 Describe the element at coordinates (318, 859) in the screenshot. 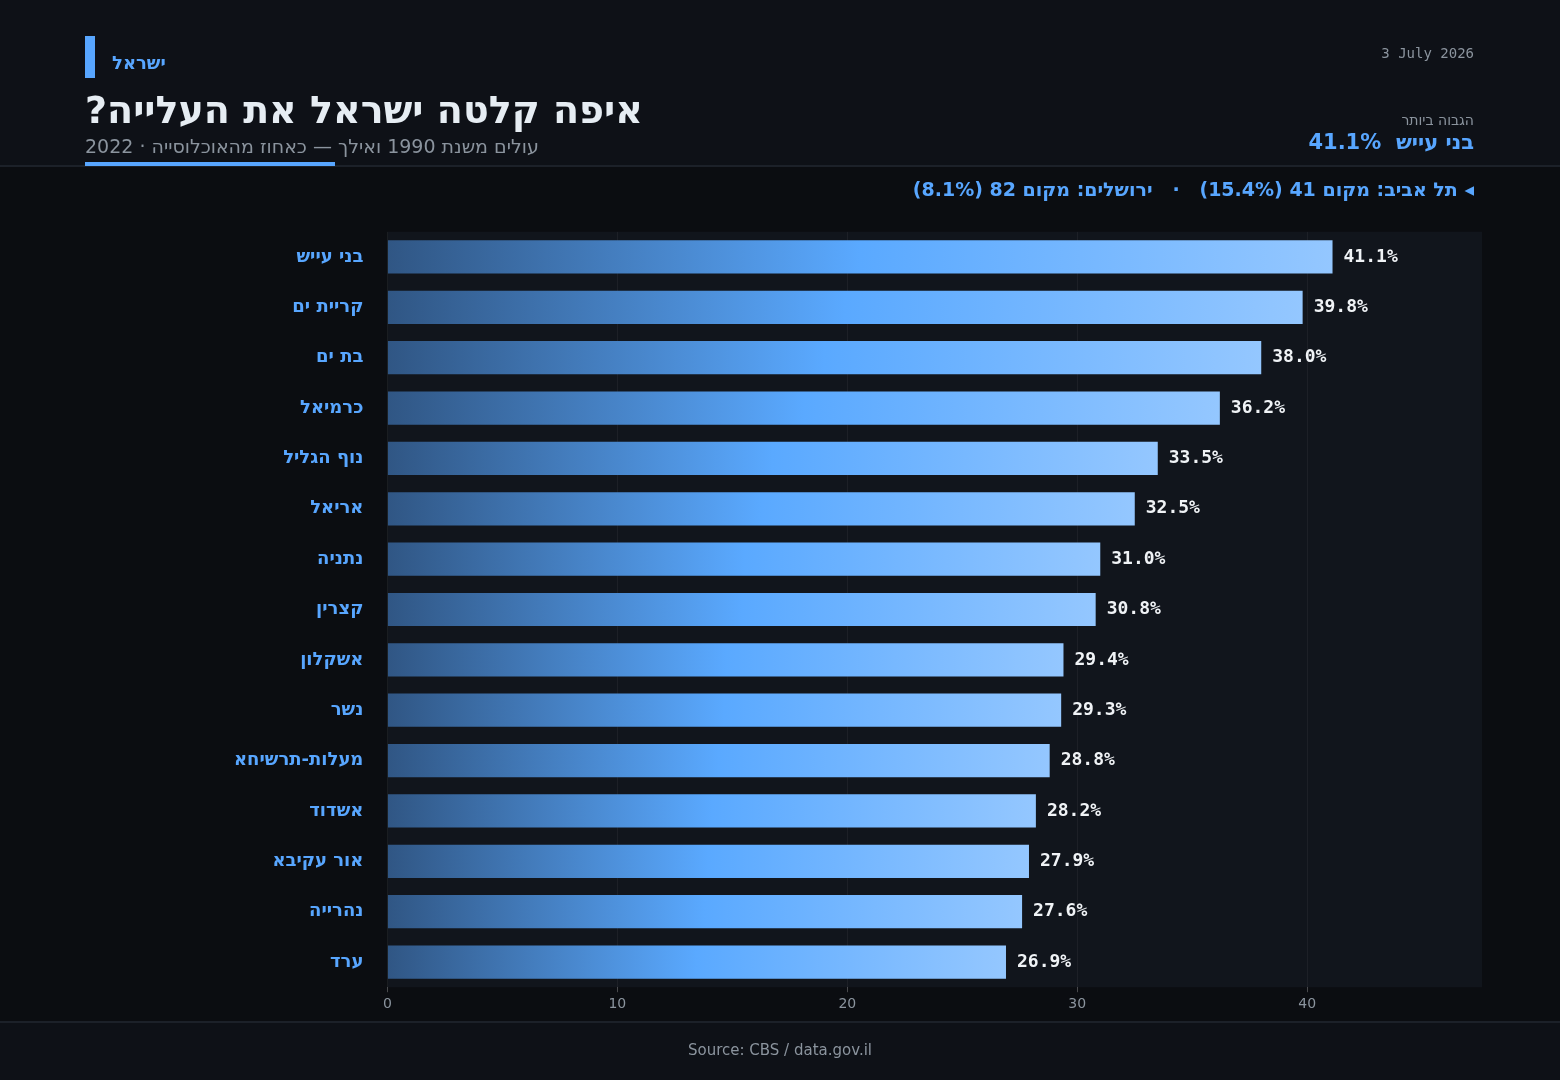

I see `y-tick-label: אור עקיבא` at that location.